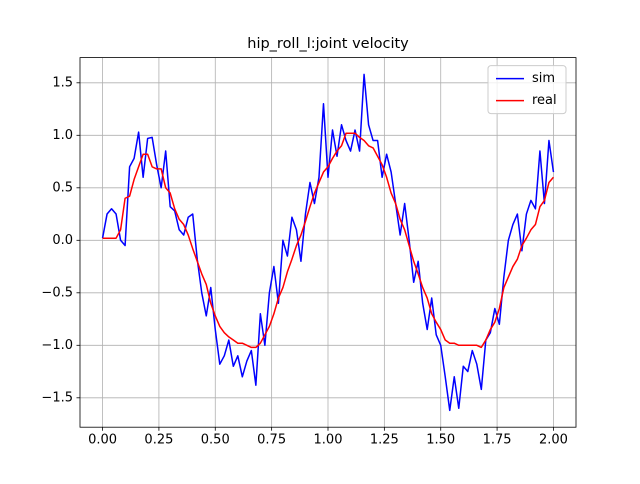 This screenshot has height=484, width=640. What do you see at coordinates (384, 440) in the screenshot?
I see `x-tick-label: 1.25` at bounding box center [384, 440].